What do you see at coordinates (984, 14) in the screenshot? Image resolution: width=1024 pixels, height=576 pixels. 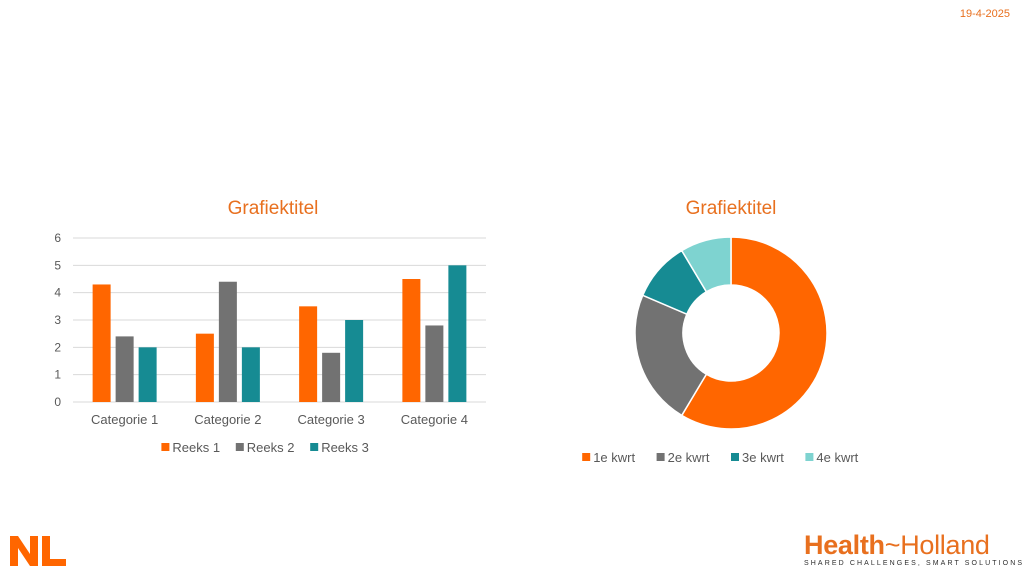 I see `slide-date: 19-4-2025` at bounding box center [984, 14].